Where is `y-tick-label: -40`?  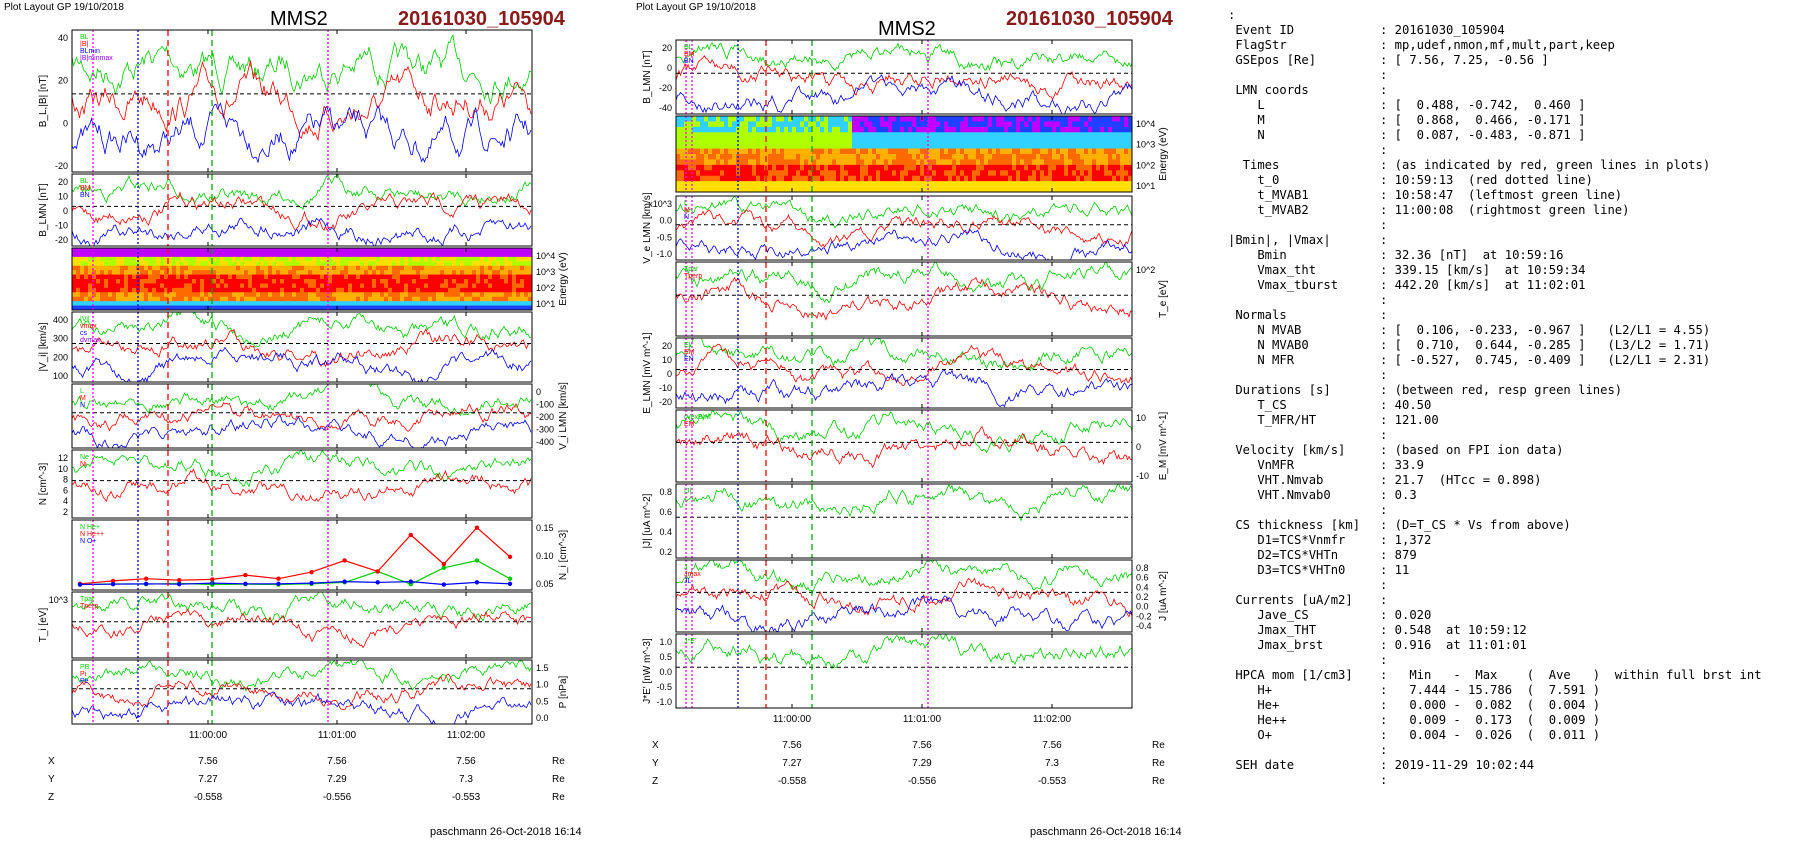
y-tick-label: -40 is located at coordinates (665, 108).